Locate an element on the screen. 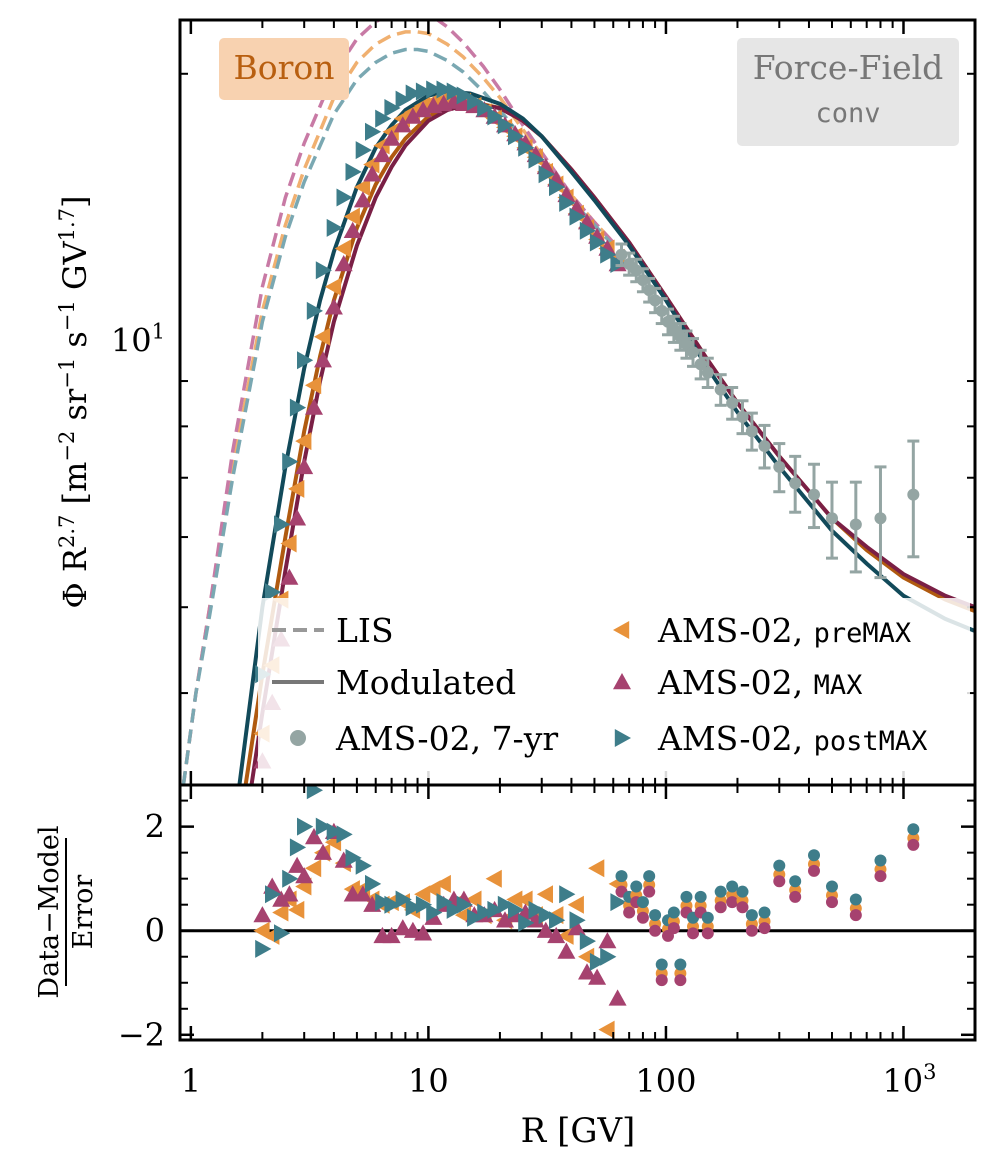 The width and height of the screenshot is (997, 1157). legend-label-lis: LIS is located at coordinates (365, 630).